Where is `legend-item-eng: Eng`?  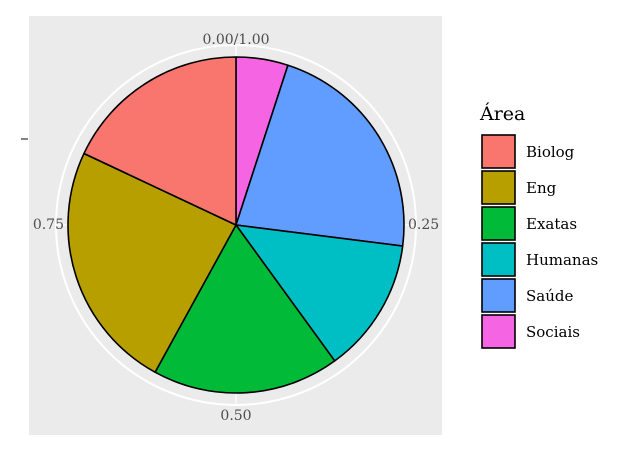 legend-item-eng: Eng is located at coordinates (519, 187).